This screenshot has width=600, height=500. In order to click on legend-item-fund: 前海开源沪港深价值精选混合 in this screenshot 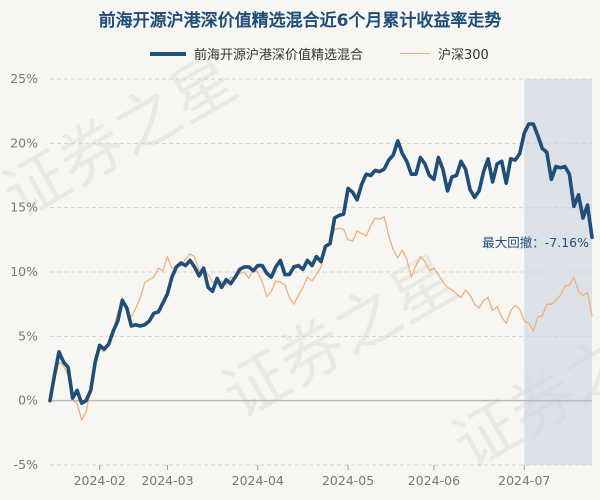, I will do `click(256, 53)`.